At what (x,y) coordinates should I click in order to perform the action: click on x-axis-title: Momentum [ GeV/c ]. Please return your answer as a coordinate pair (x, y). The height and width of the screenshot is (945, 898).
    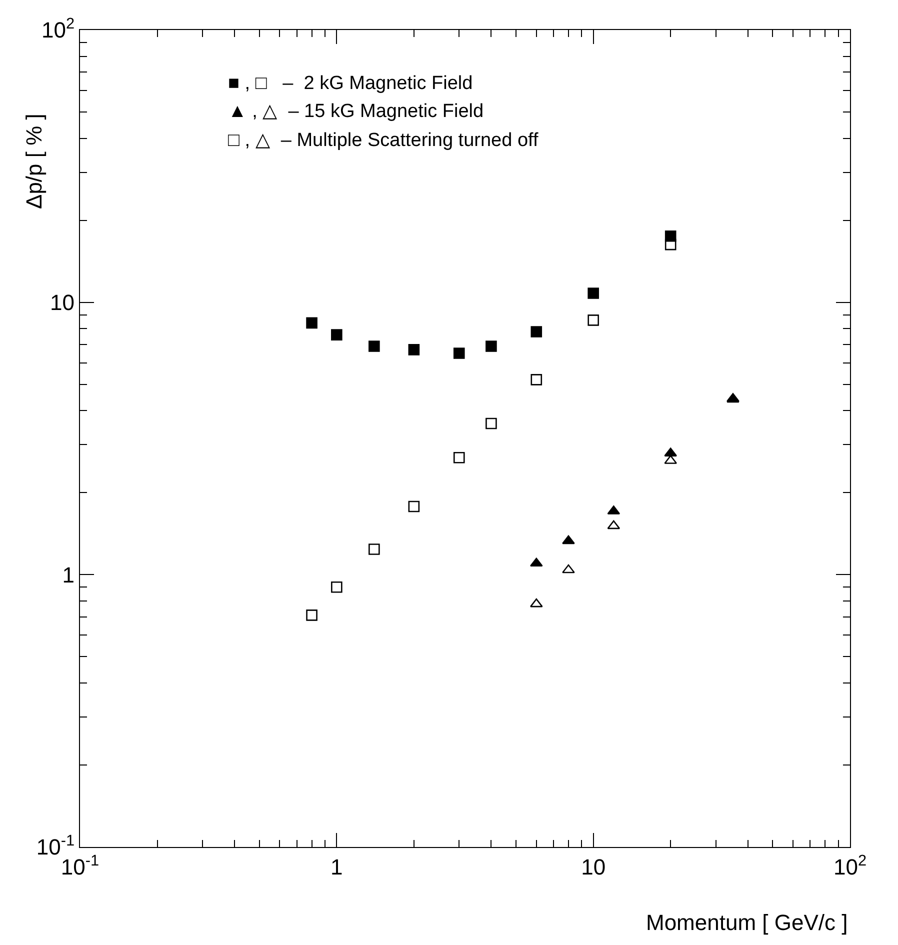
    Looking at the image, I should click on (747, 922).